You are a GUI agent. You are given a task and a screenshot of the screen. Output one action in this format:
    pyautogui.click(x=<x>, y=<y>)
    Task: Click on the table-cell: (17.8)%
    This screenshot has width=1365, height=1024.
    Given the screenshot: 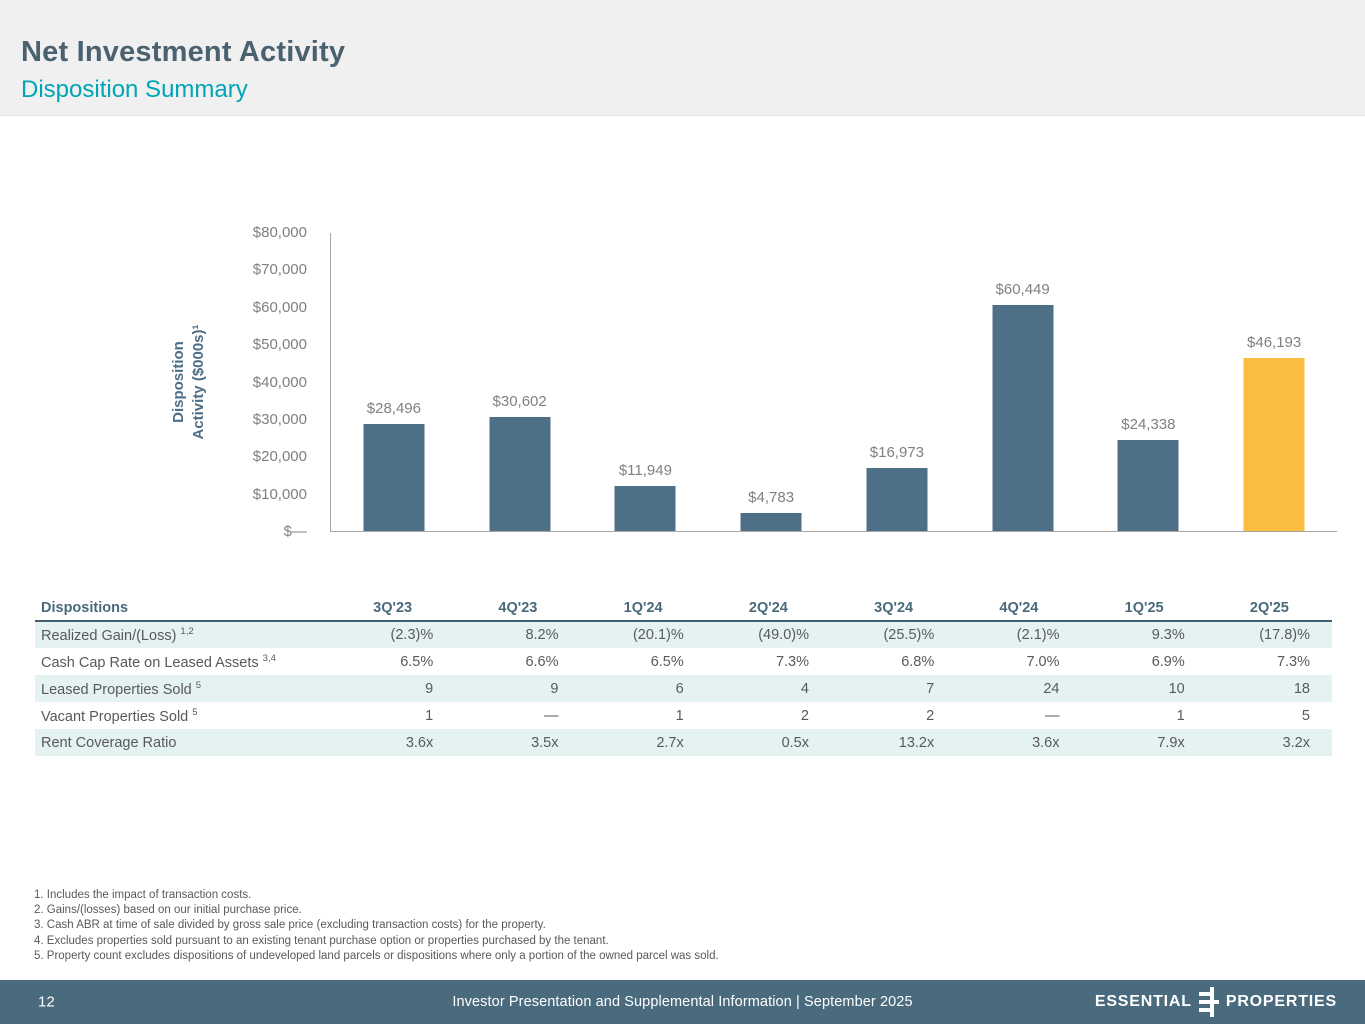 What is the action you would take?
    pyautogui.click(x=1284, y=635)
    